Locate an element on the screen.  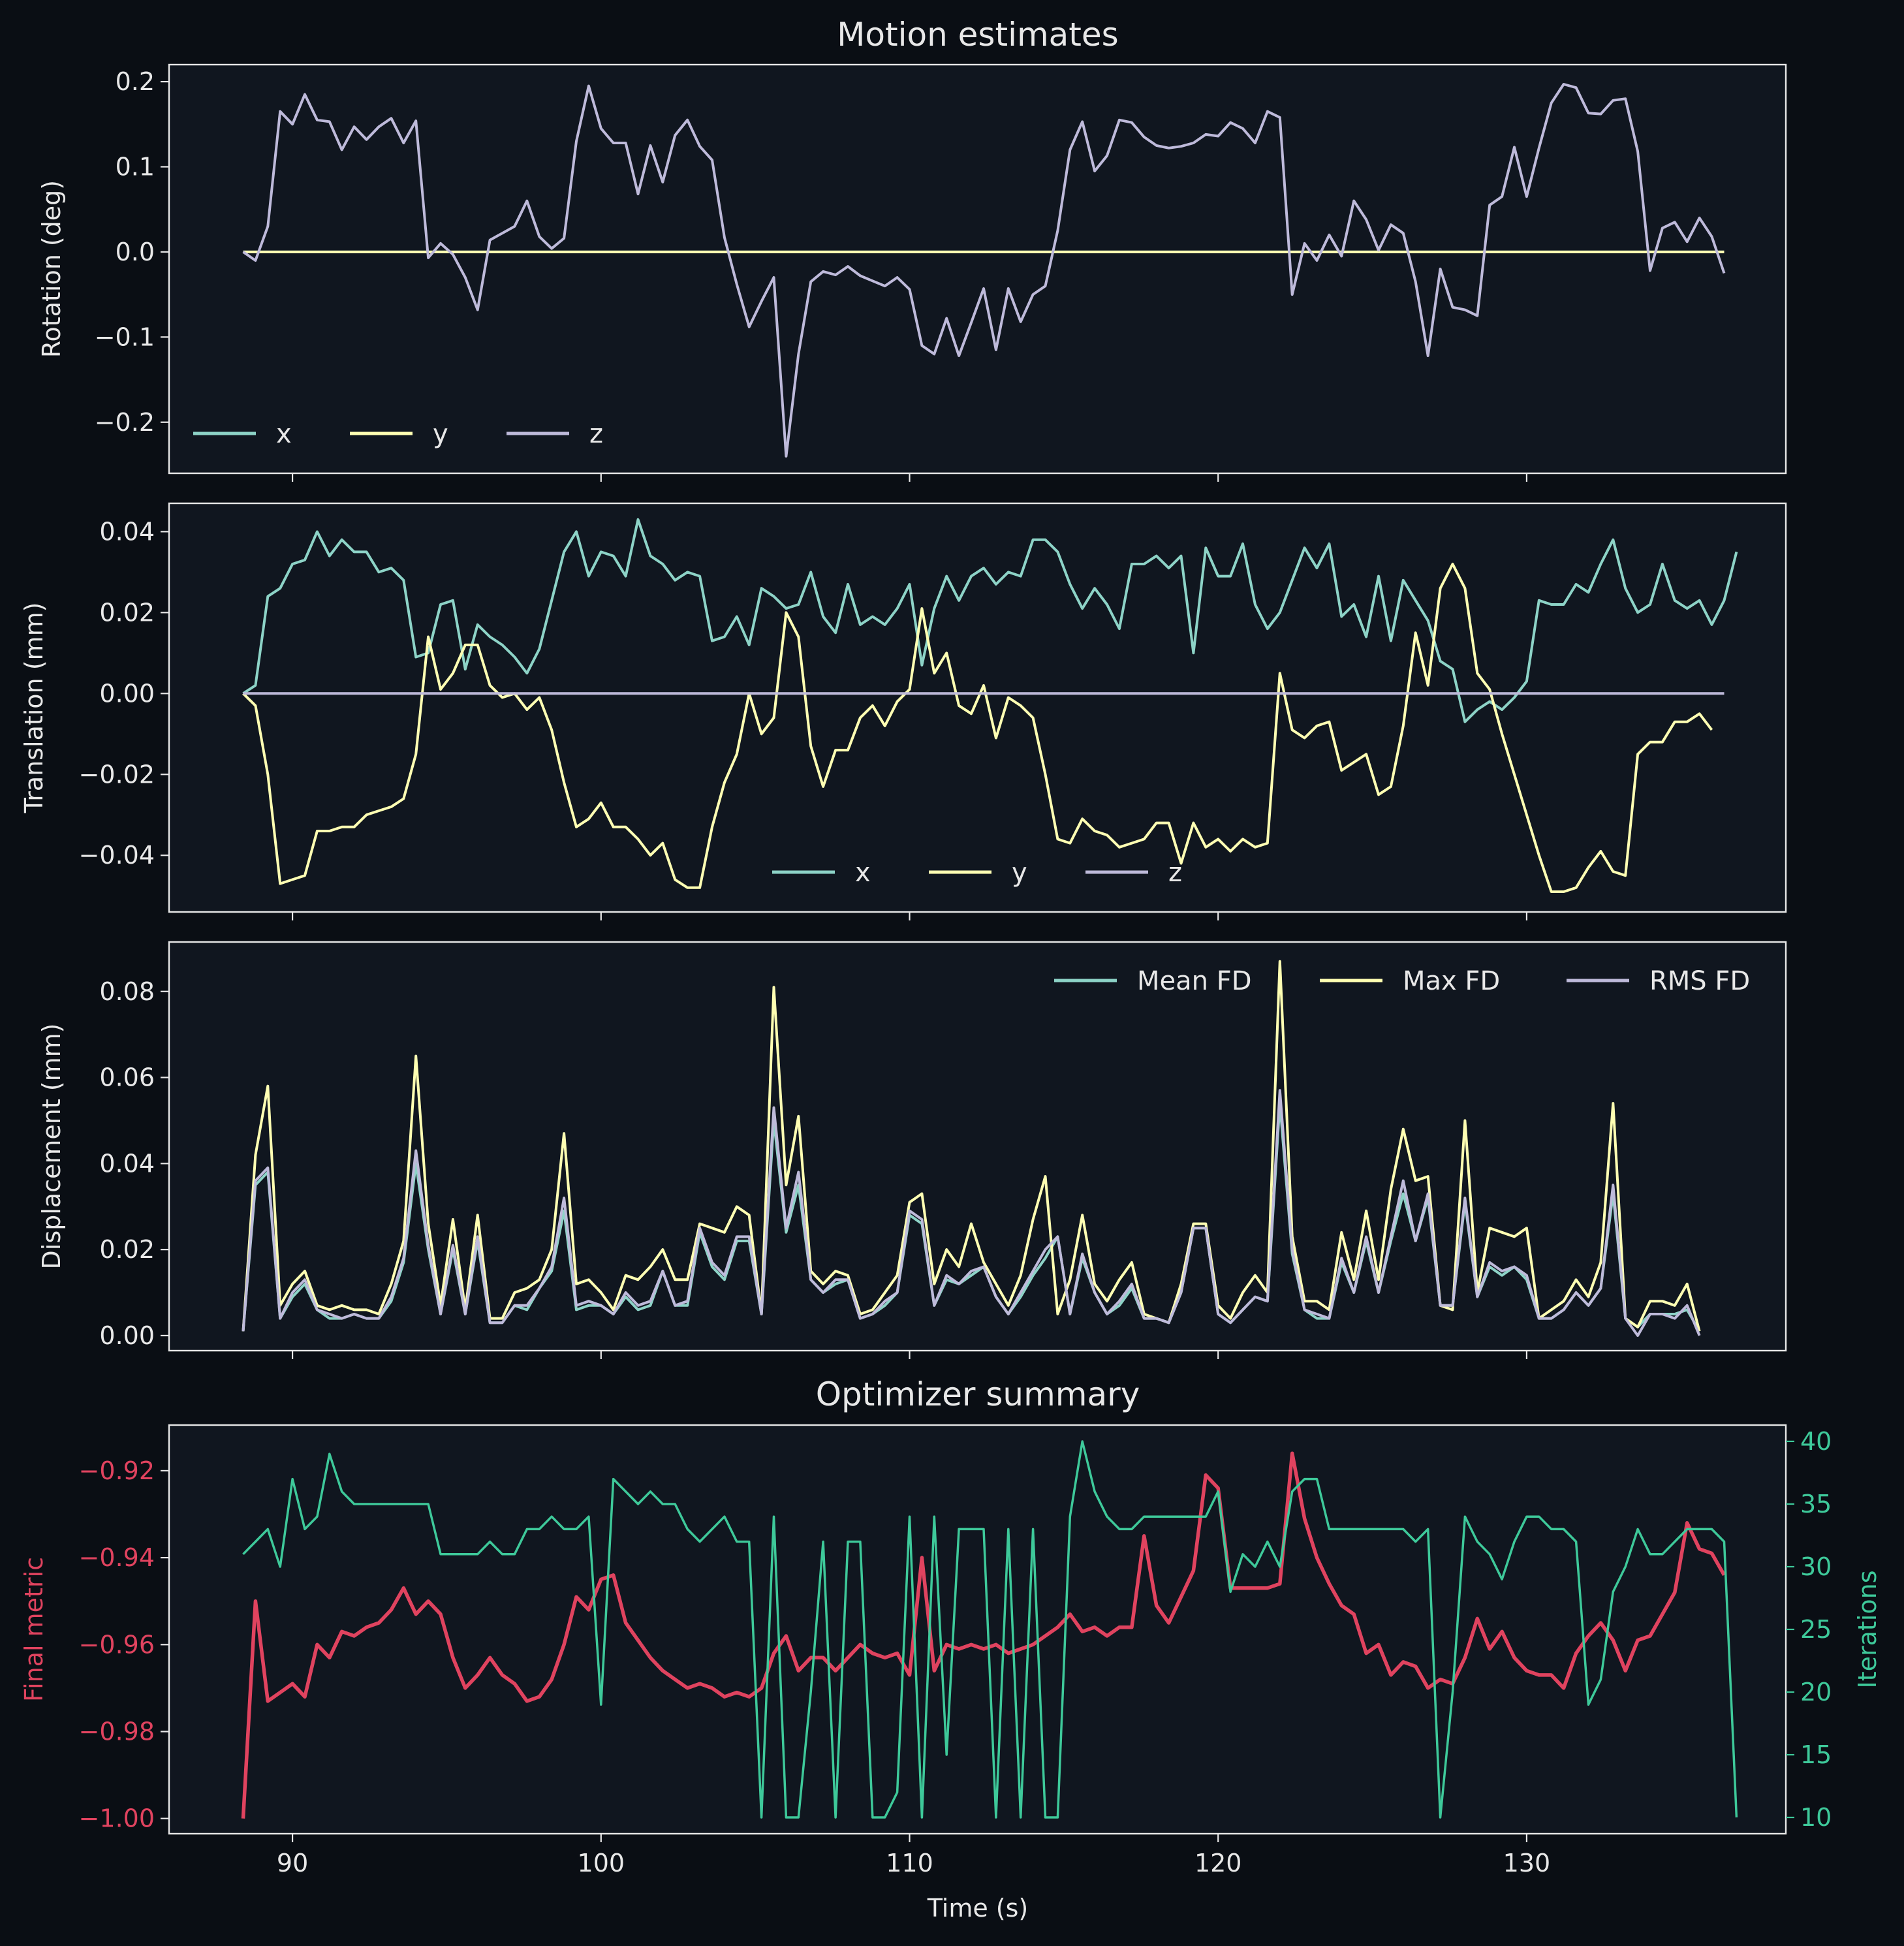
xtick-label: 110 is located at coordinates (909, 1863).